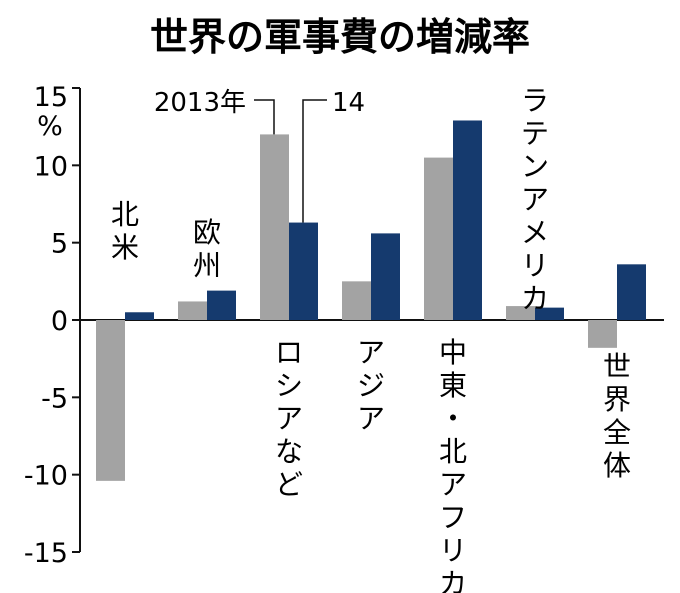 Image resolution: width=680 pixels, height=593 pixels. Describe the element at coordinates (314, 161) in the screenshot. I see `legend-leader-2014` at that location.